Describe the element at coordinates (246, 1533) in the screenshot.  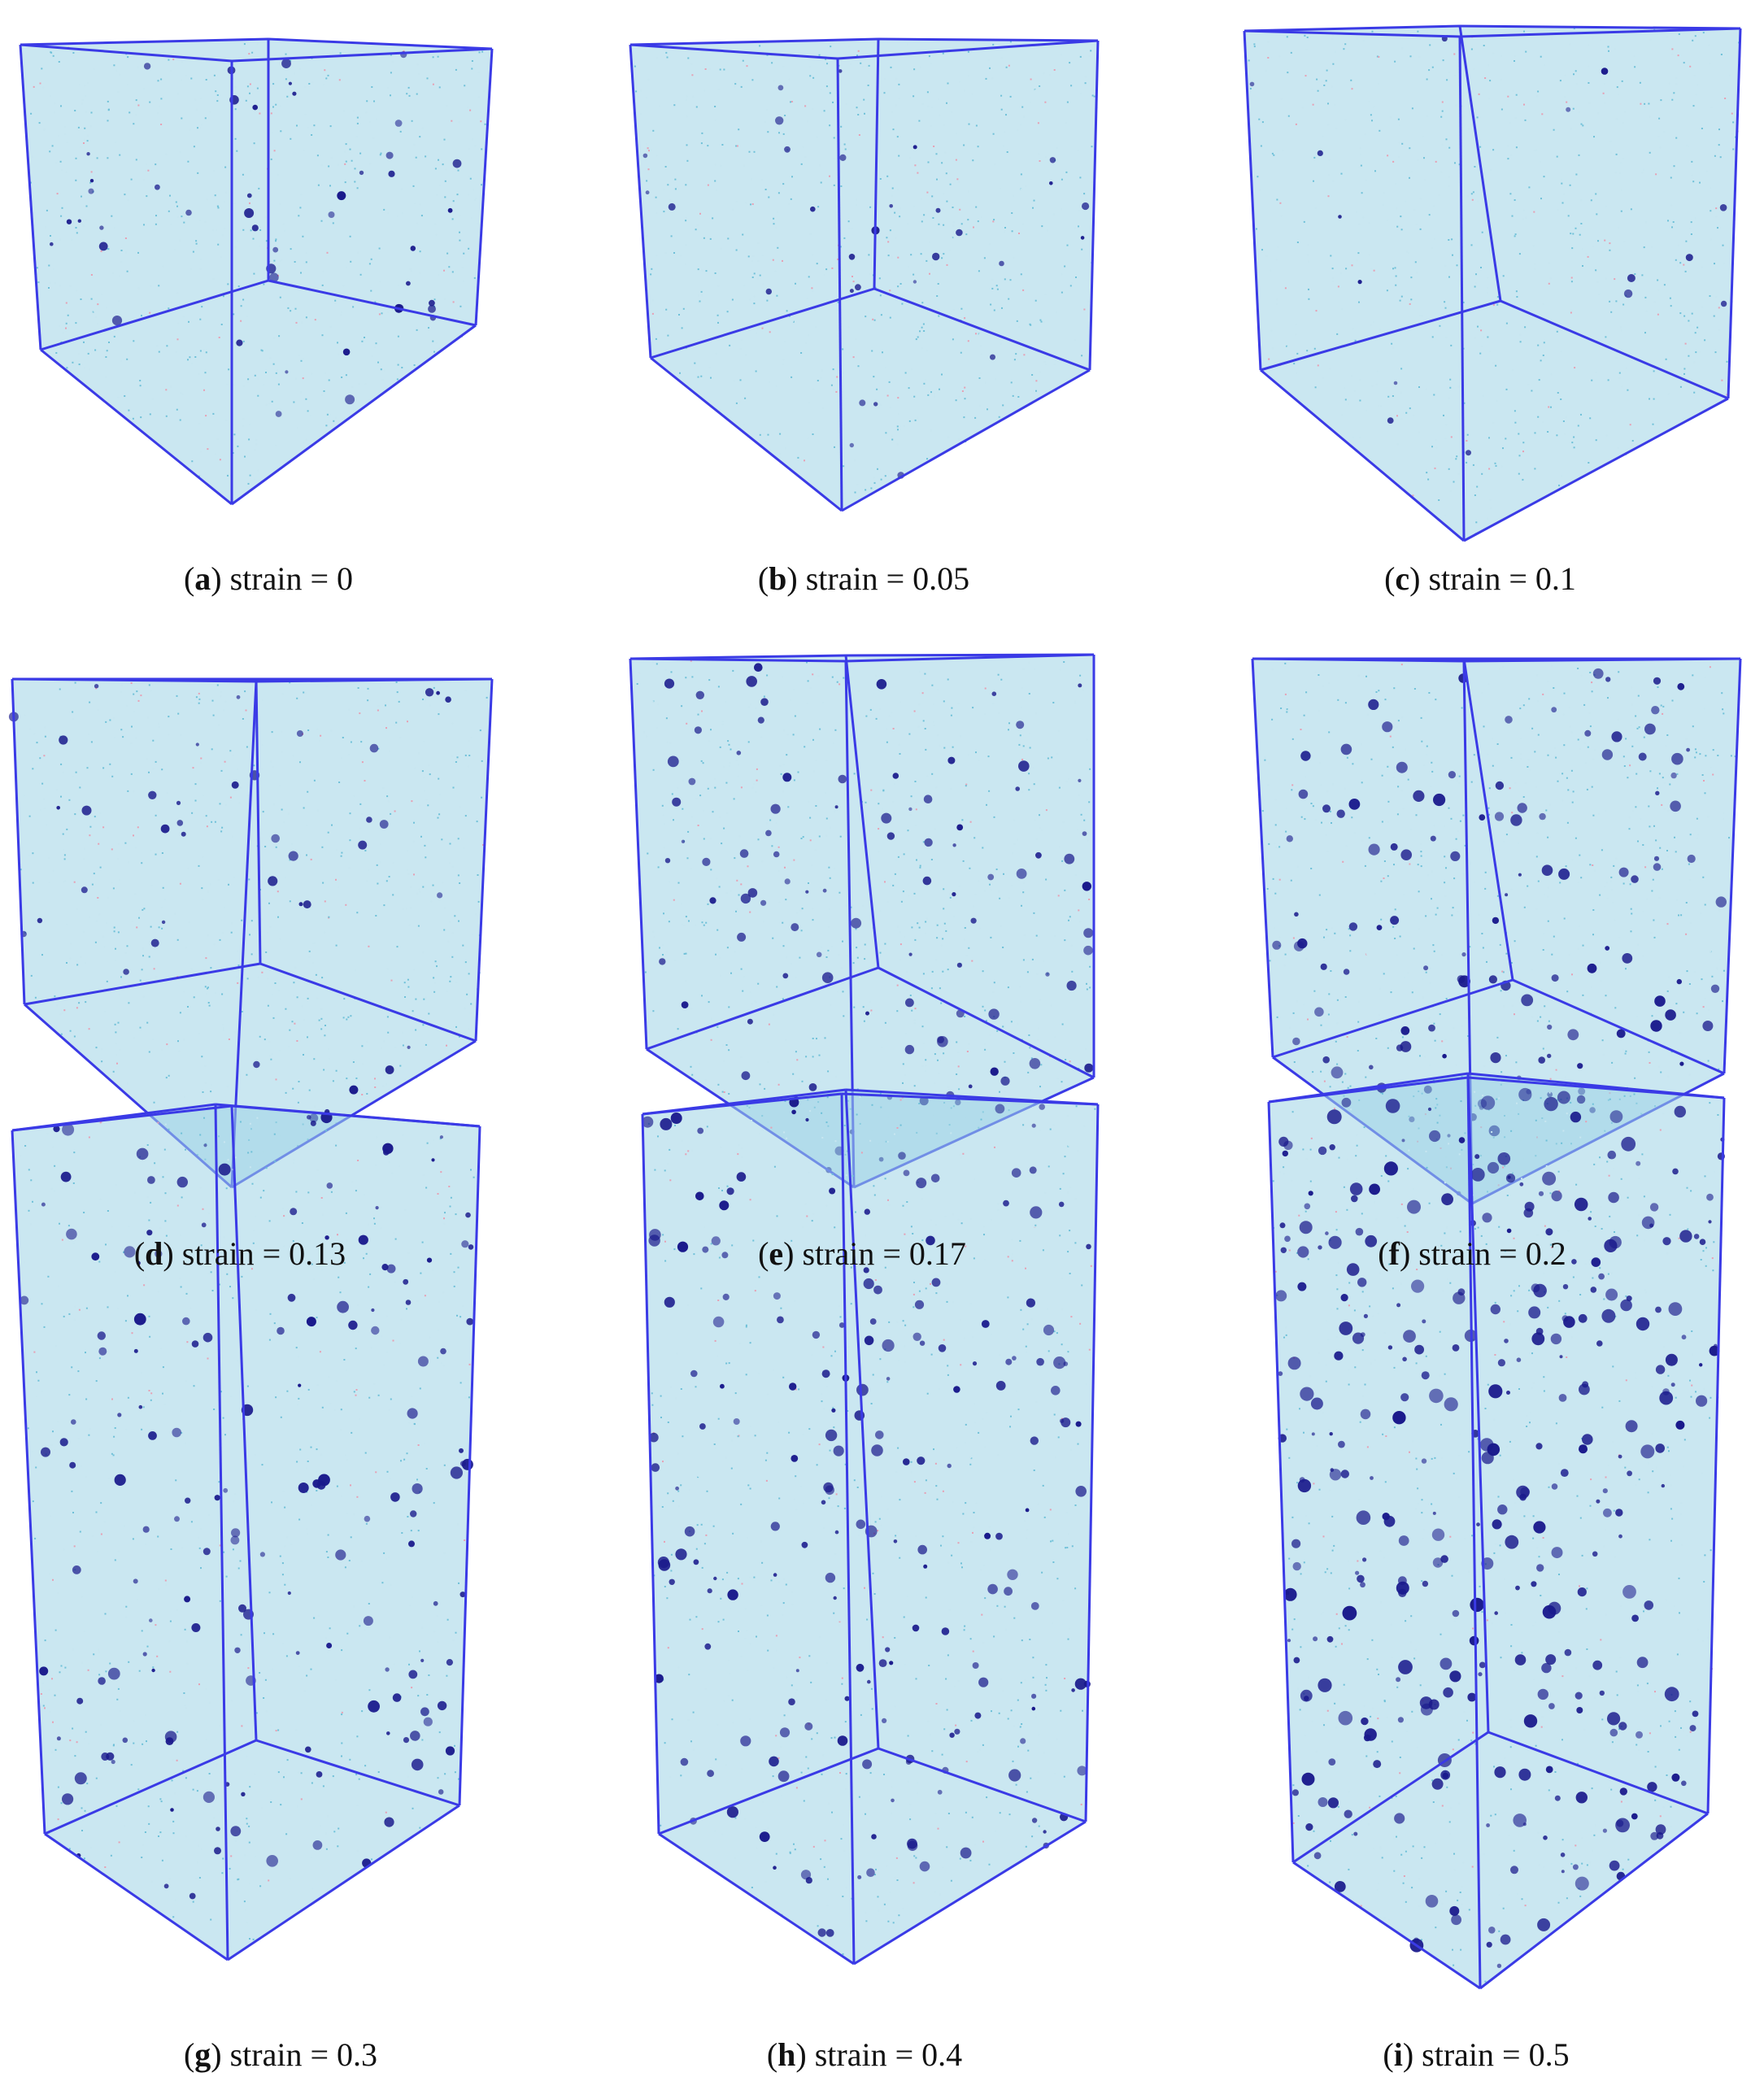
I see `particle-cloud` at that location.